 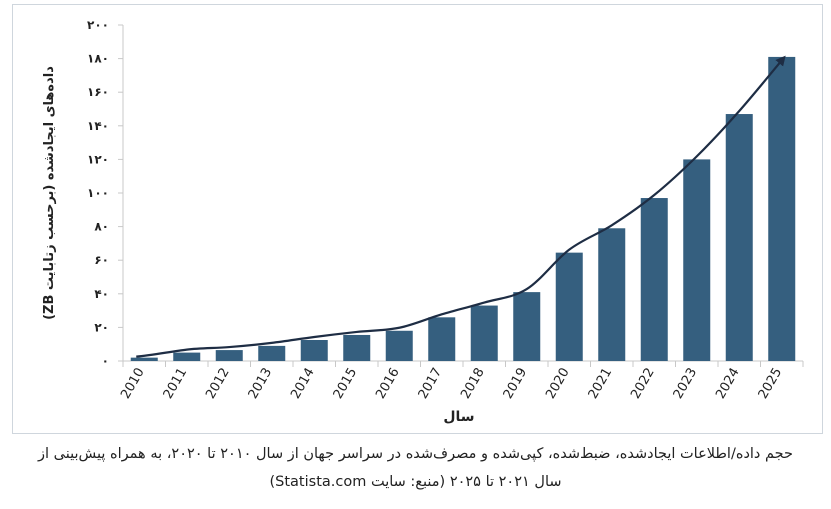 What do you see at coordinates (101, 327) in the screenshot?
I see `y-tick-label: ۲۰` at bounding box center [101, 327].